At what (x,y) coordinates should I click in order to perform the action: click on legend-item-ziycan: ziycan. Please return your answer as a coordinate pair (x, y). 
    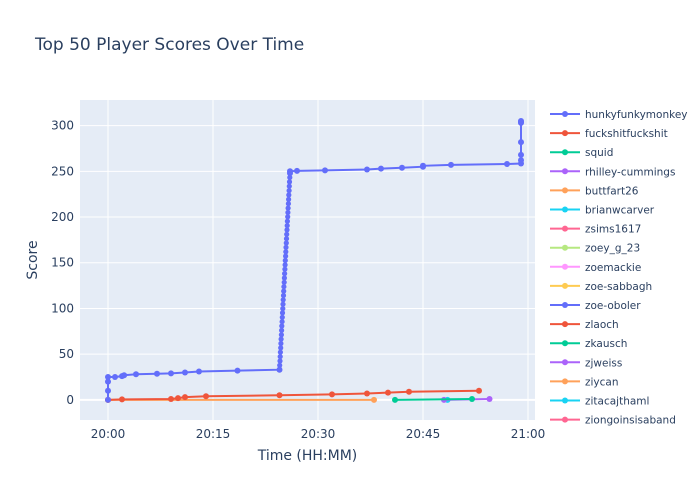
    Looking at the image, I should click on (584, 382).